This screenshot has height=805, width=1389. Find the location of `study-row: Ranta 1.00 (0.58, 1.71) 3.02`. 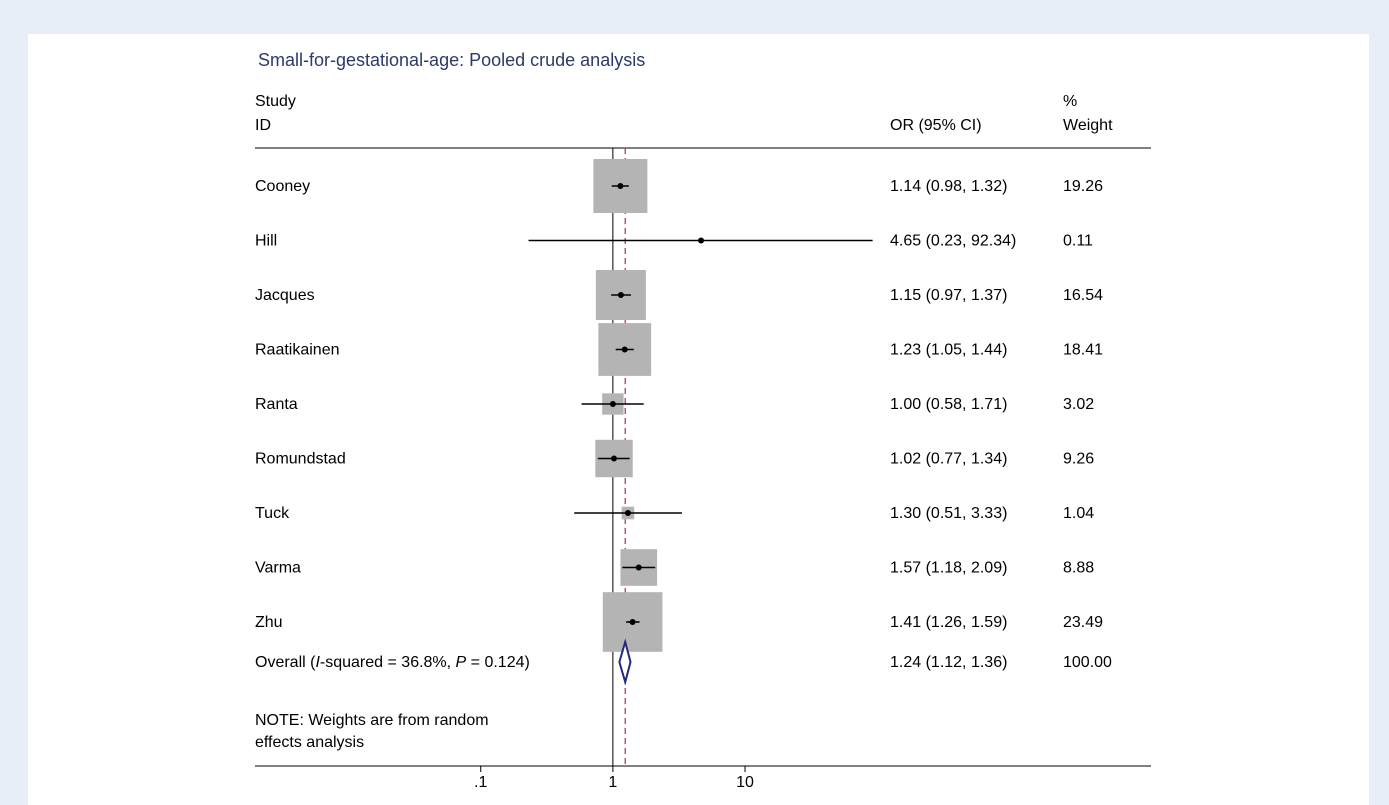

study-row: Ranta 1.00 (0.58, 1.71) 3.02 is located at coordinates (674, 404).